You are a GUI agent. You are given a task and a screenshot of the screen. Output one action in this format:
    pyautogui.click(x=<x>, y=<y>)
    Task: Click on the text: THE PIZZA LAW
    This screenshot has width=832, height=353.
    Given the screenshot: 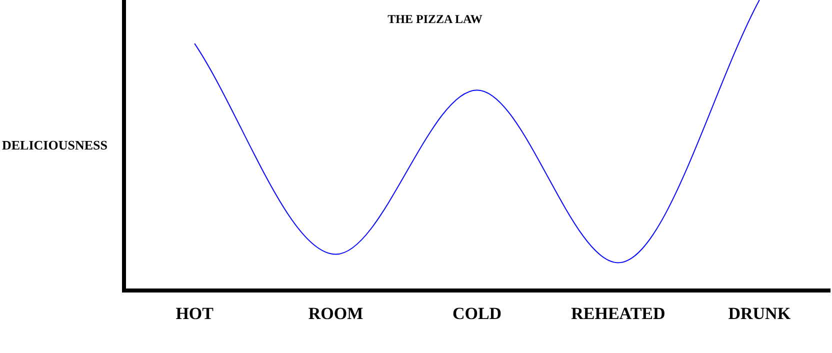 What is the action you would take?
    pyautogui.click(x=435, y=19)
    